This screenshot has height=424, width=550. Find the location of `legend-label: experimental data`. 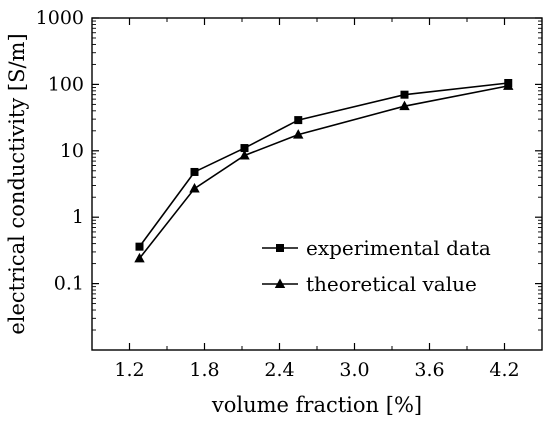

legend-label: experimental data is located at coordinates (398, 248).